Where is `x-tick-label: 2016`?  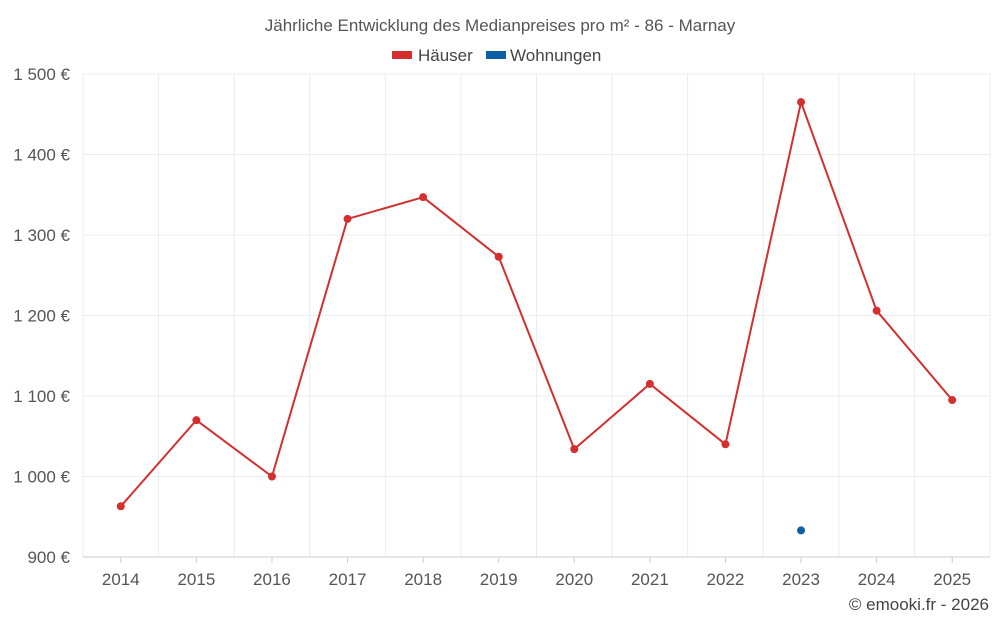
x-tick-label: 2016 is located at coordinates (272, 579).